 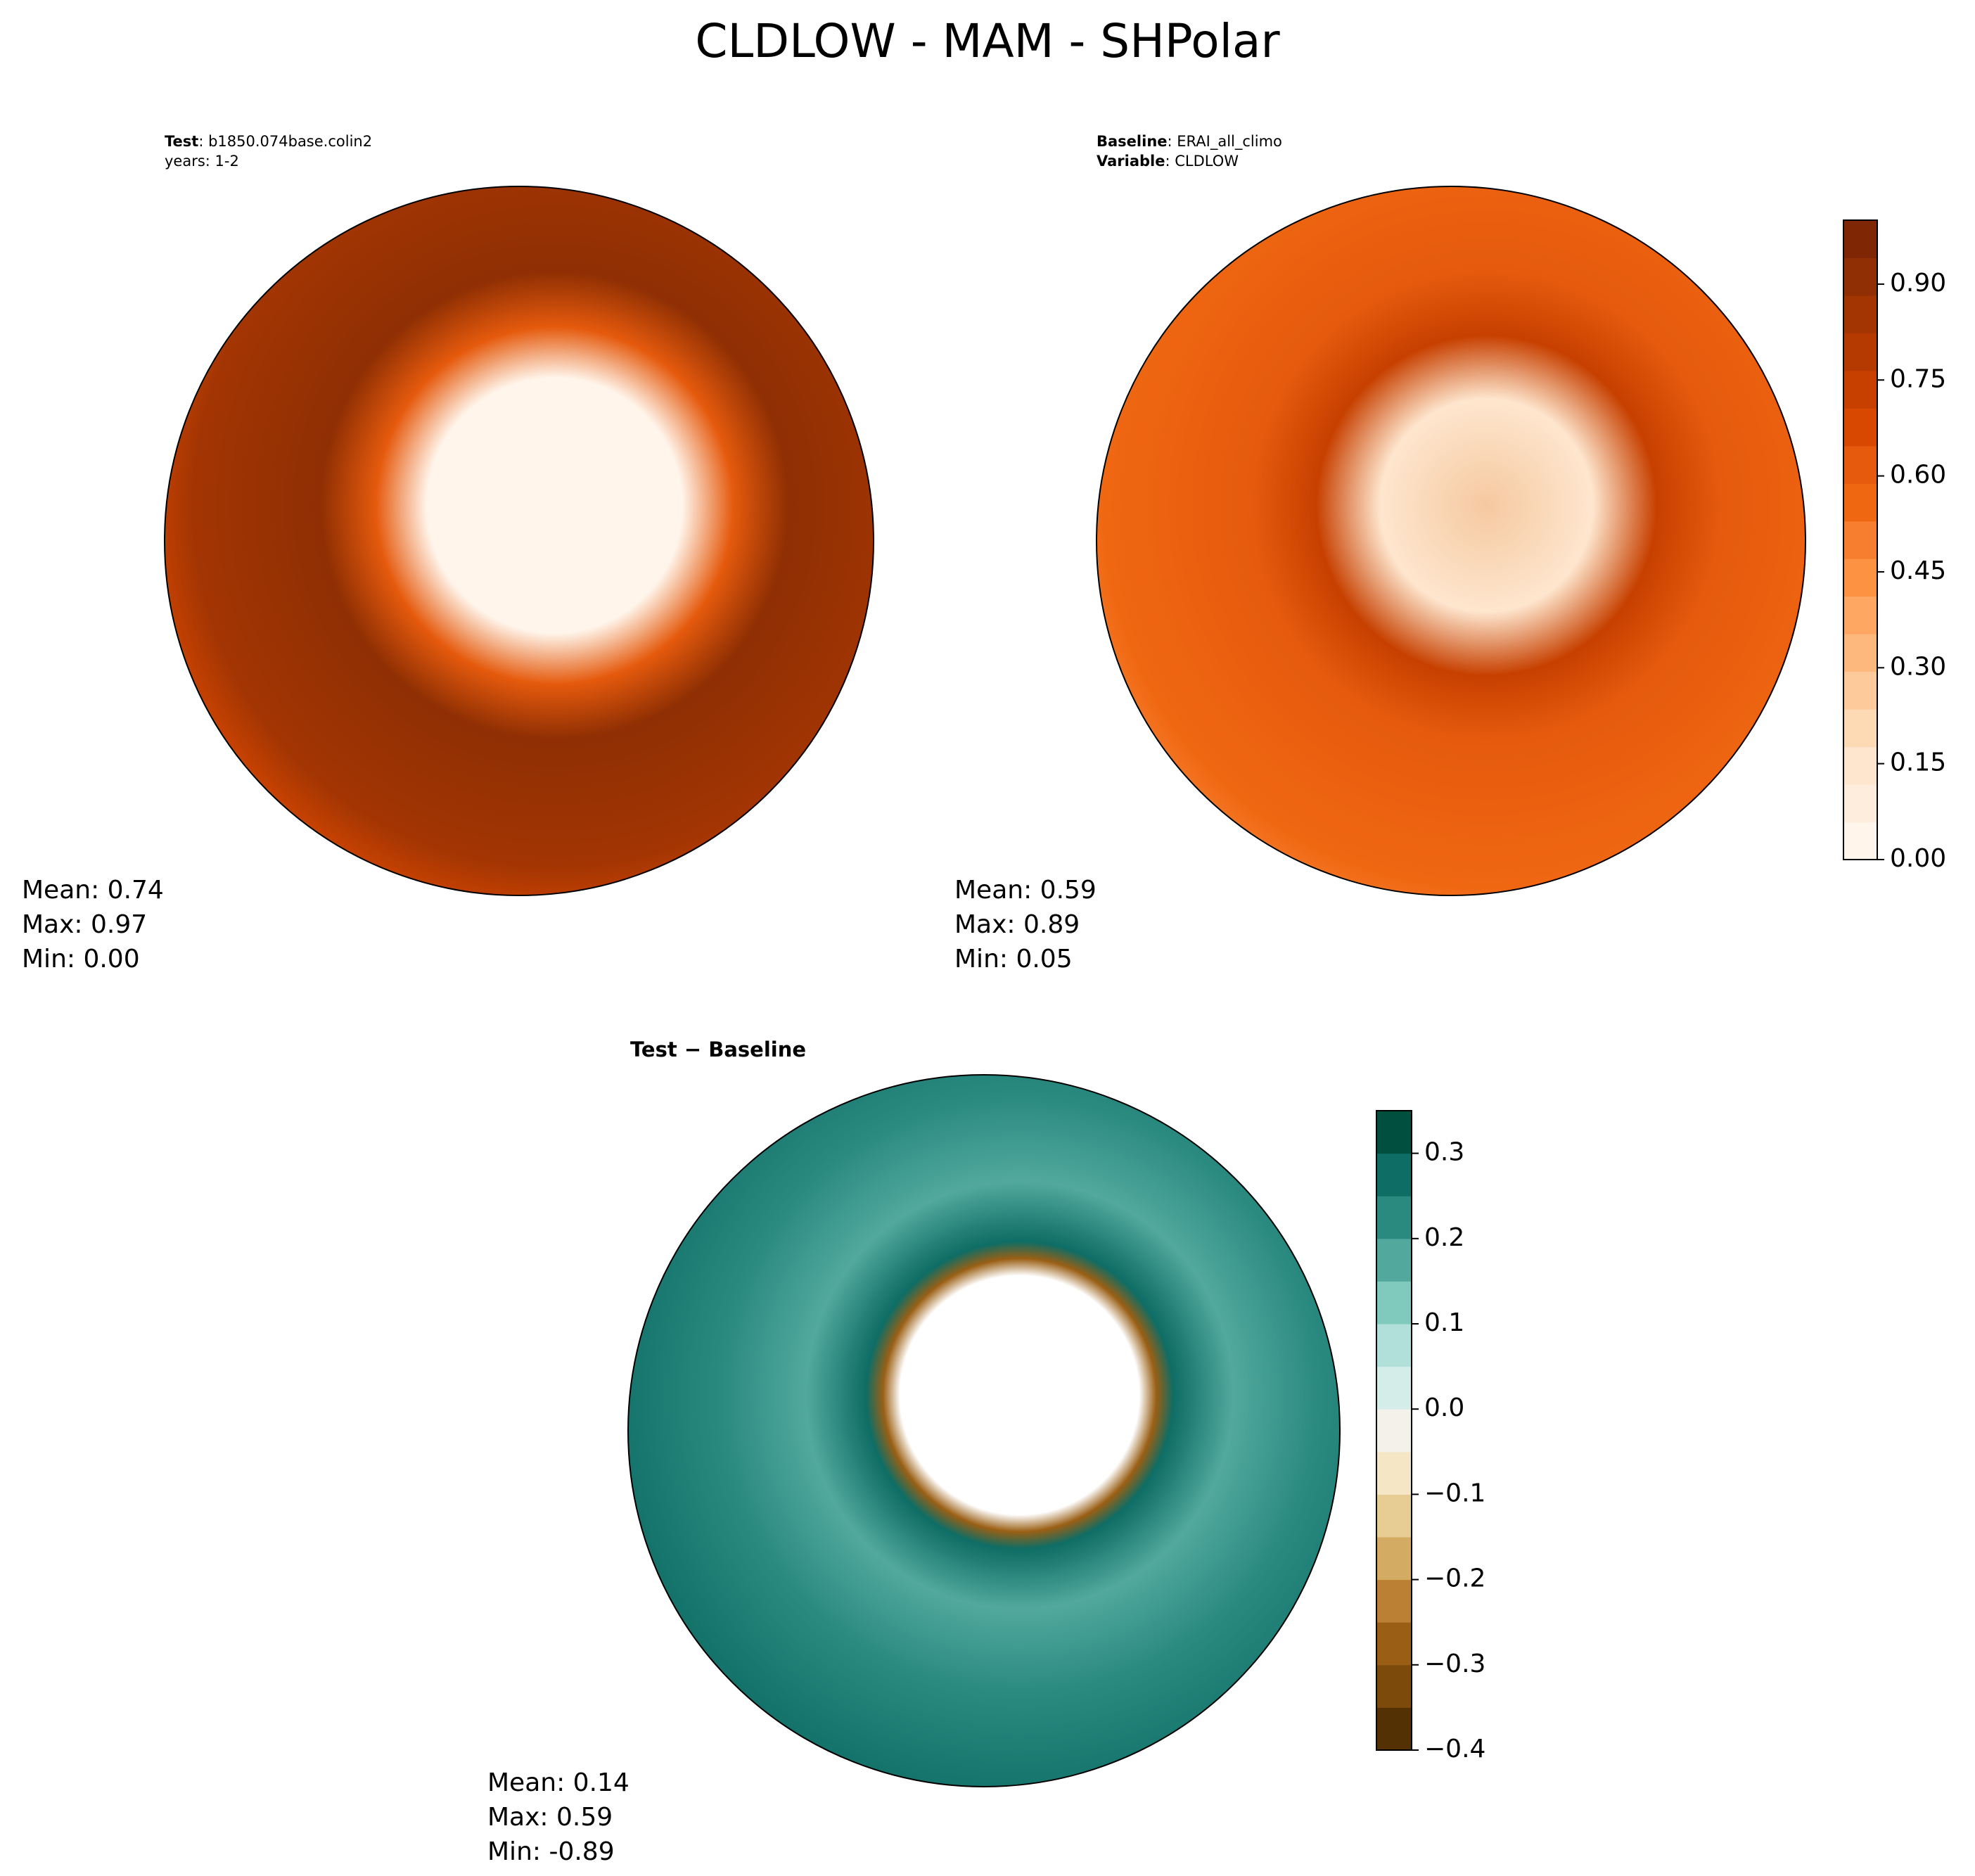 What do you see at coordinates (718, 1049) in the screenshot?
I see `panel-header: Test − Baseline` at bounding box center [718, 1049].